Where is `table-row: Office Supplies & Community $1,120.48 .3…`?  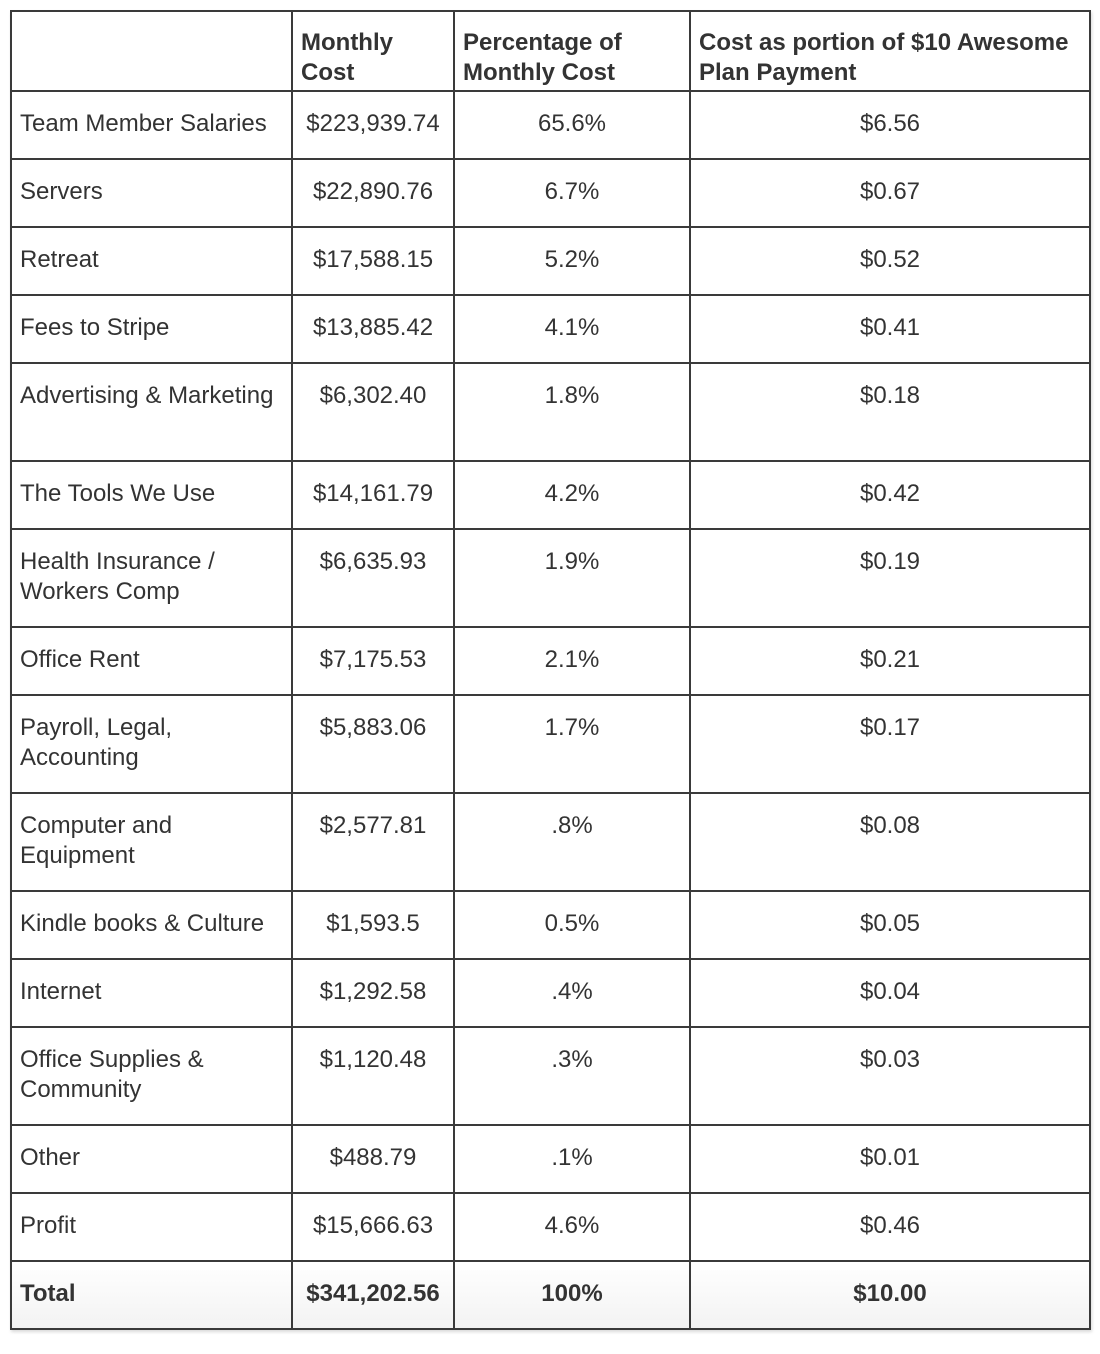
table-row: Office Supplies & Community $1,120.48 .3… is located at coordinates (550, 1076).